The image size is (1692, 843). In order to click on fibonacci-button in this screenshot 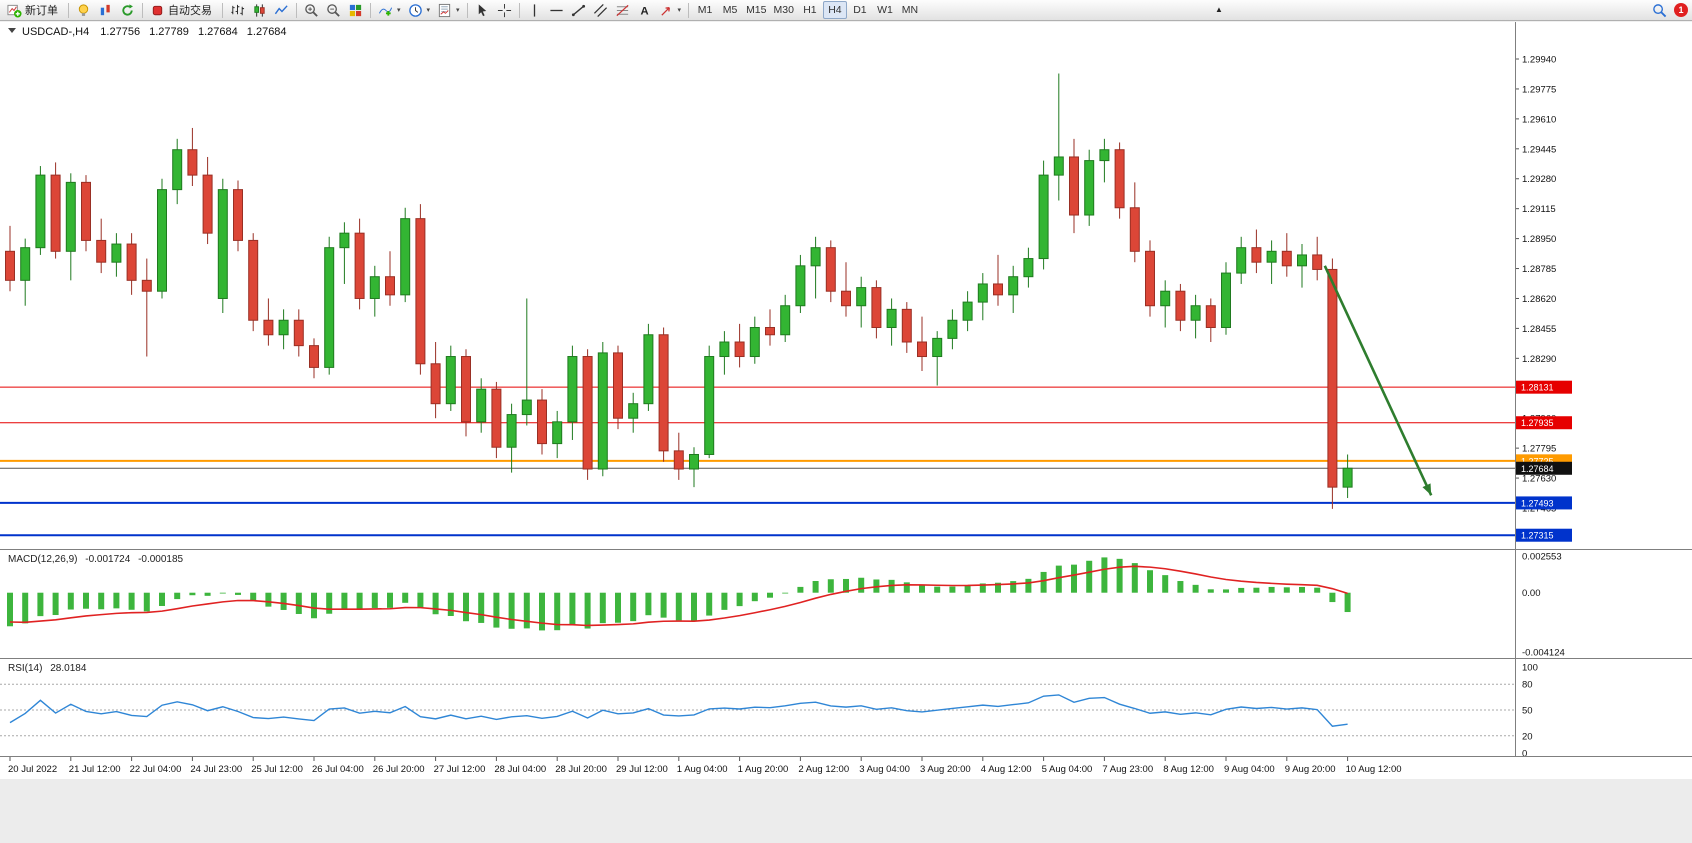, I will do `click(622, 10)`.